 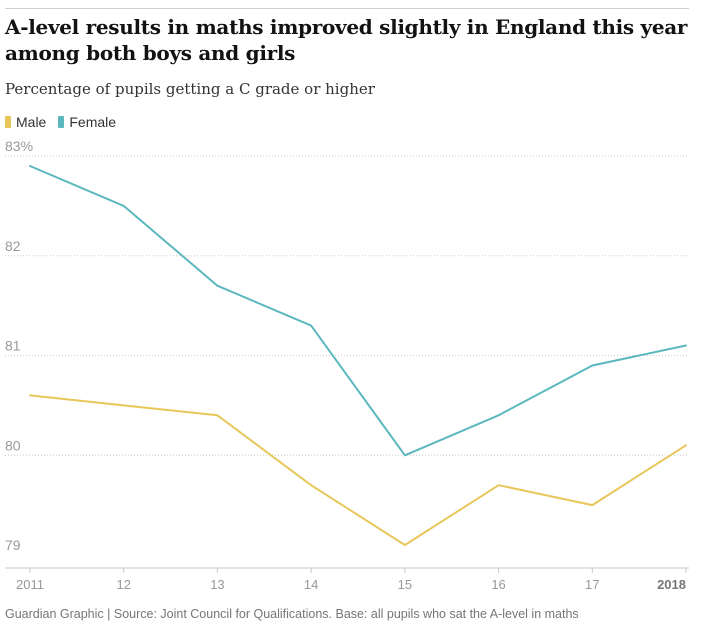 What do you see at coordinates (13, 246) in the screenshot?
I see `y-tick-label-82: 82` at bounding box center [13, 246].